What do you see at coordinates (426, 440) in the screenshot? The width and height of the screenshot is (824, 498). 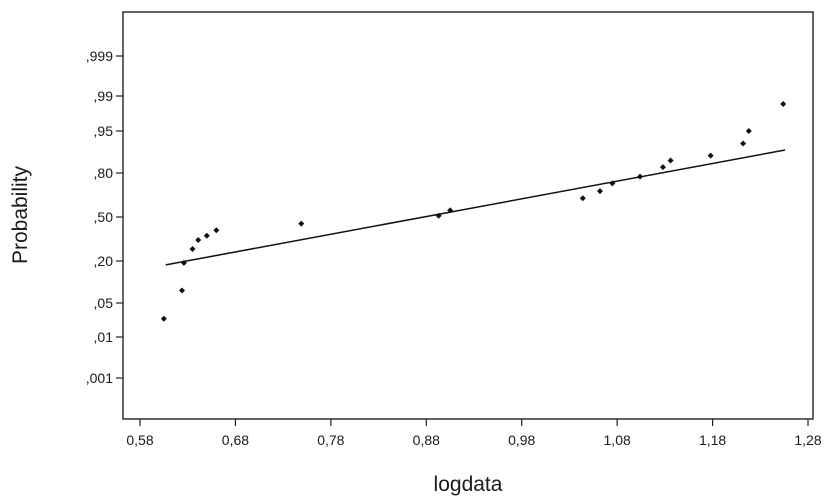 I see `x-tick-label: 0,88` at bounding box center [426, 440].